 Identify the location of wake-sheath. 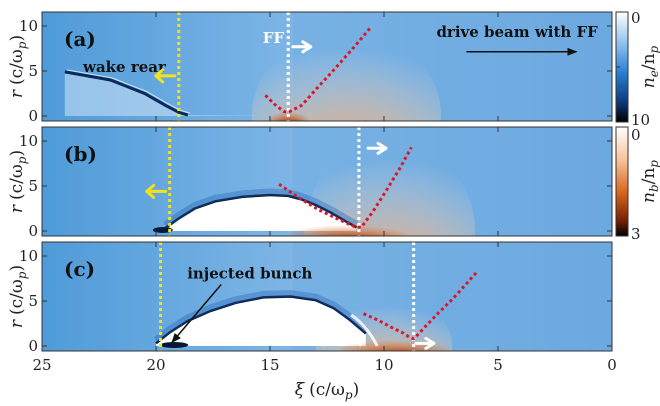
(126, 93).